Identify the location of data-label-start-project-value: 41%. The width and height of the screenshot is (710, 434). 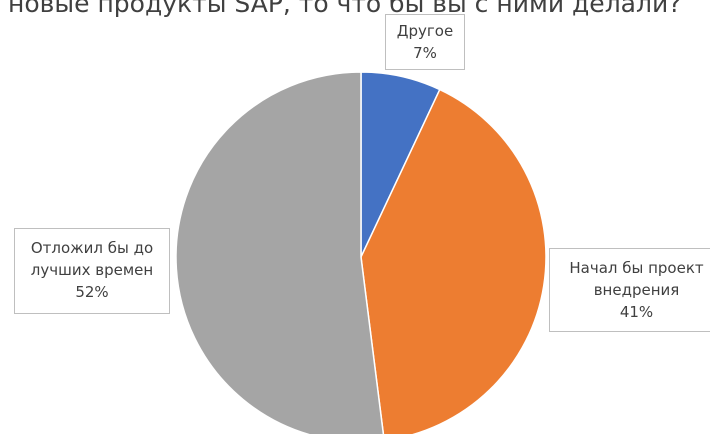
(636, 312).